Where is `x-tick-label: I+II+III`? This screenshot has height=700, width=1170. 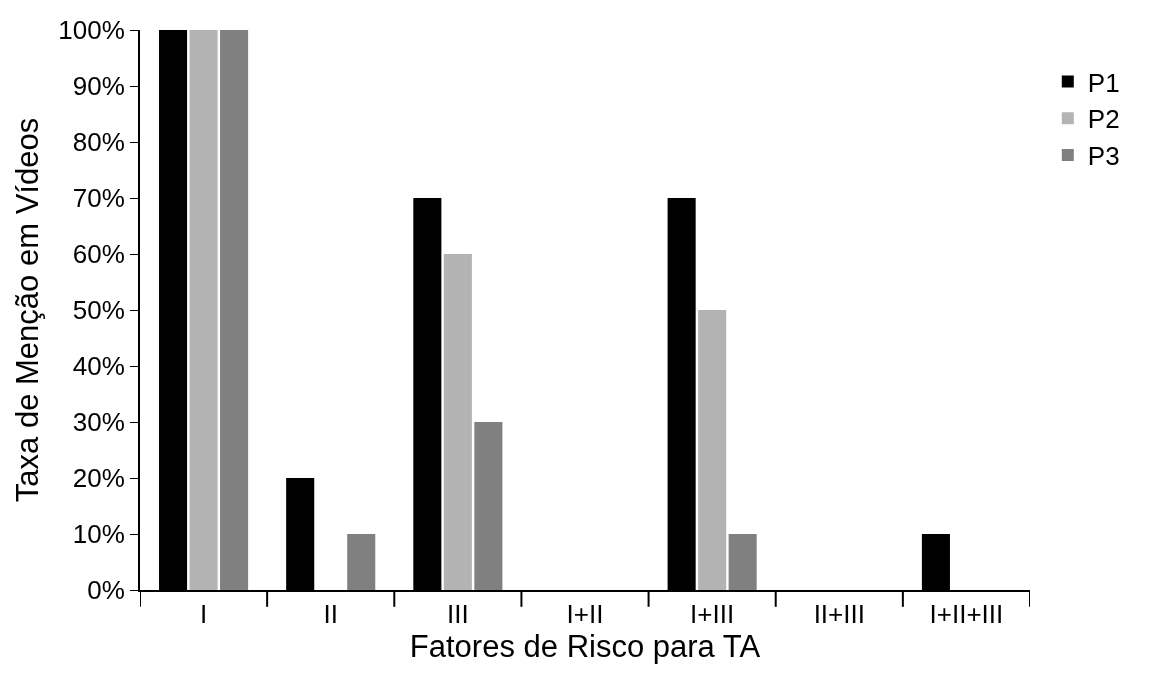 x-tick-label: I+II+III is located at coordinates (966, 614).